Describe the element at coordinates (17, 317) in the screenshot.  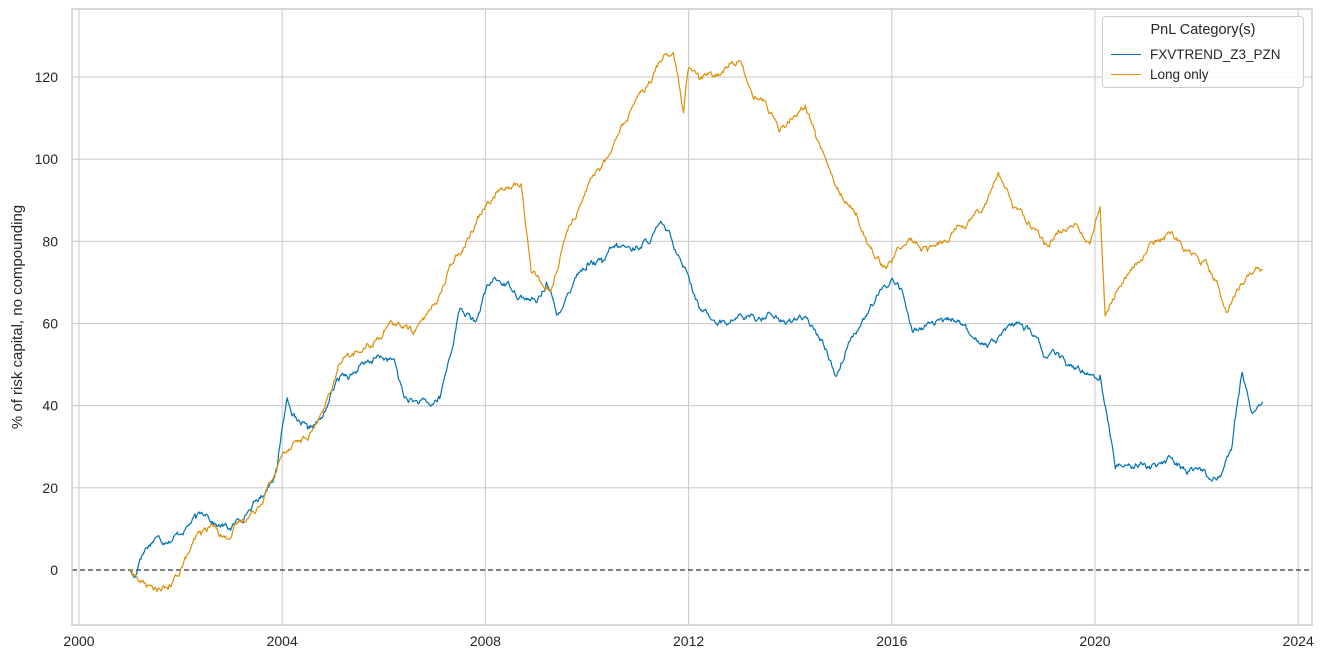
I see `y-axis-label: % of risk capital, no compounding` at that location.